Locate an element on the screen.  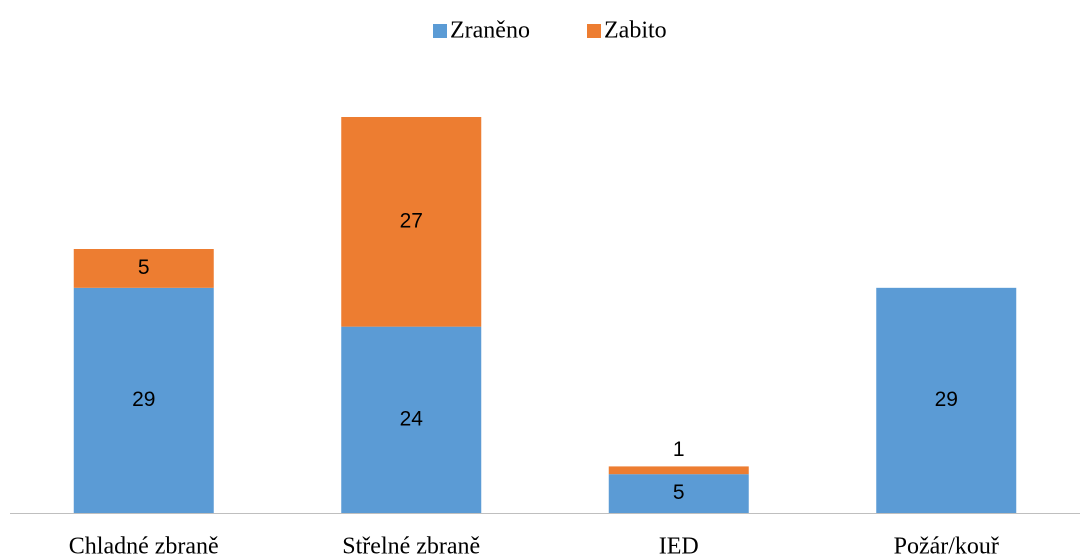
data-label: 24 is located at coordinates (412, 418).